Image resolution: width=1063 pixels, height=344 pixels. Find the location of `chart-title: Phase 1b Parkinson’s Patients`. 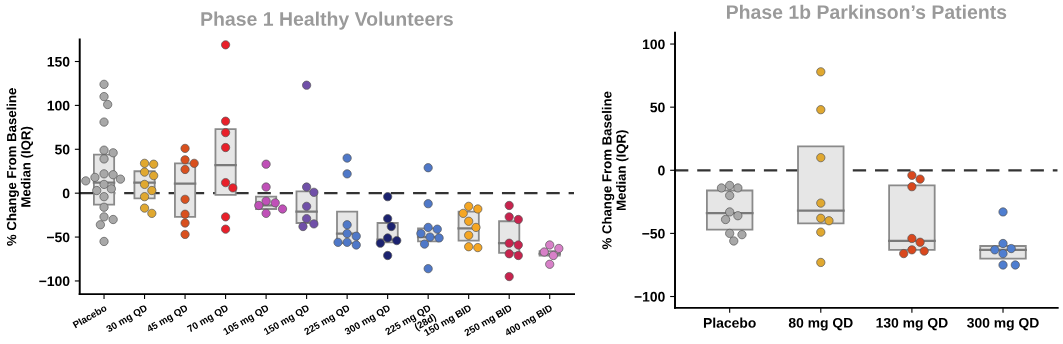

chart-title: Phase 1b Parkinson’s Patients is located at coordinates (866, 11).